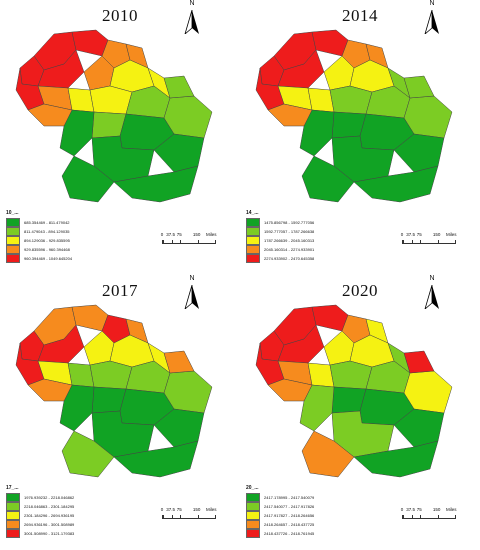 The height and width of the screenshot is (550, 480). What do you see at coordinates (321, 533) in the screenshot?
I see `legend-item: 2418.437726 - 2418.761945` at bounding box center [321, 533].